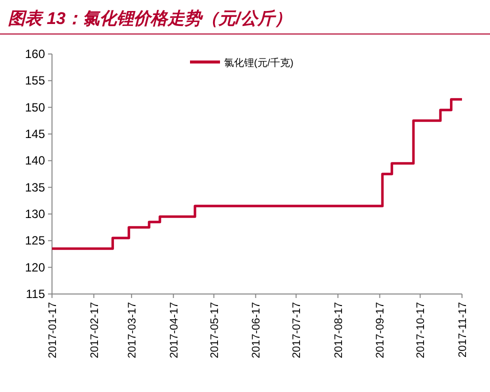 Image resolution: width=490 pixels, height=392 pixels. What do you see at coordinates (150, 18) in the screenshot?
I see `chart-title: 图表 13：氯化锂价格走势（元/公斤）` at bounding box center [150, 18].